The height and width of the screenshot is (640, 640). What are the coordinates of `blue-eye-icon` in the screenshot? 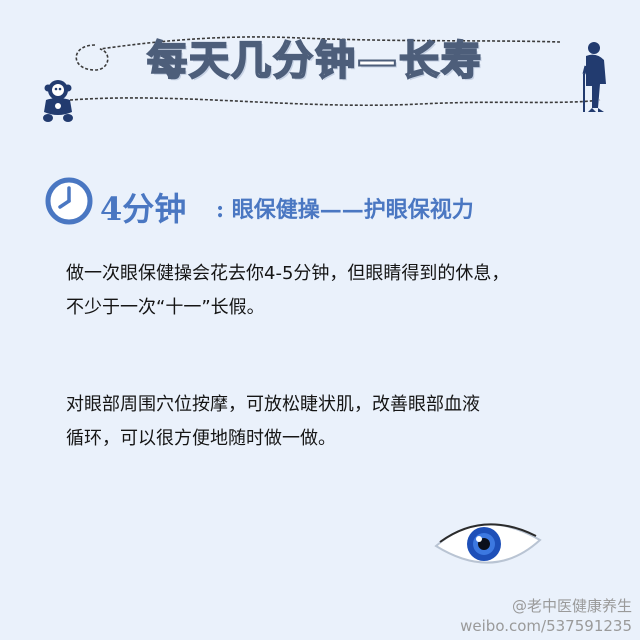 It's located at (488, 543).